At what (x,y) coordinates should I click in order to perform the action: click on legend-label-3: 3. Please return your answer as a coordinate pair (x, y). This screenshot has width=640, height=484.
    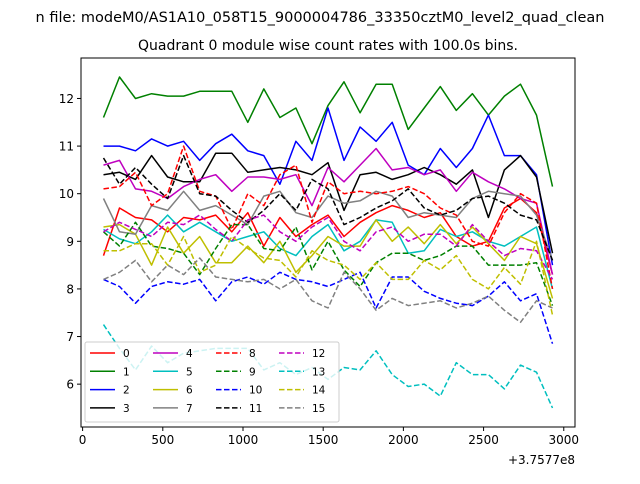
    Looking at the image, I should click on (126, 409).